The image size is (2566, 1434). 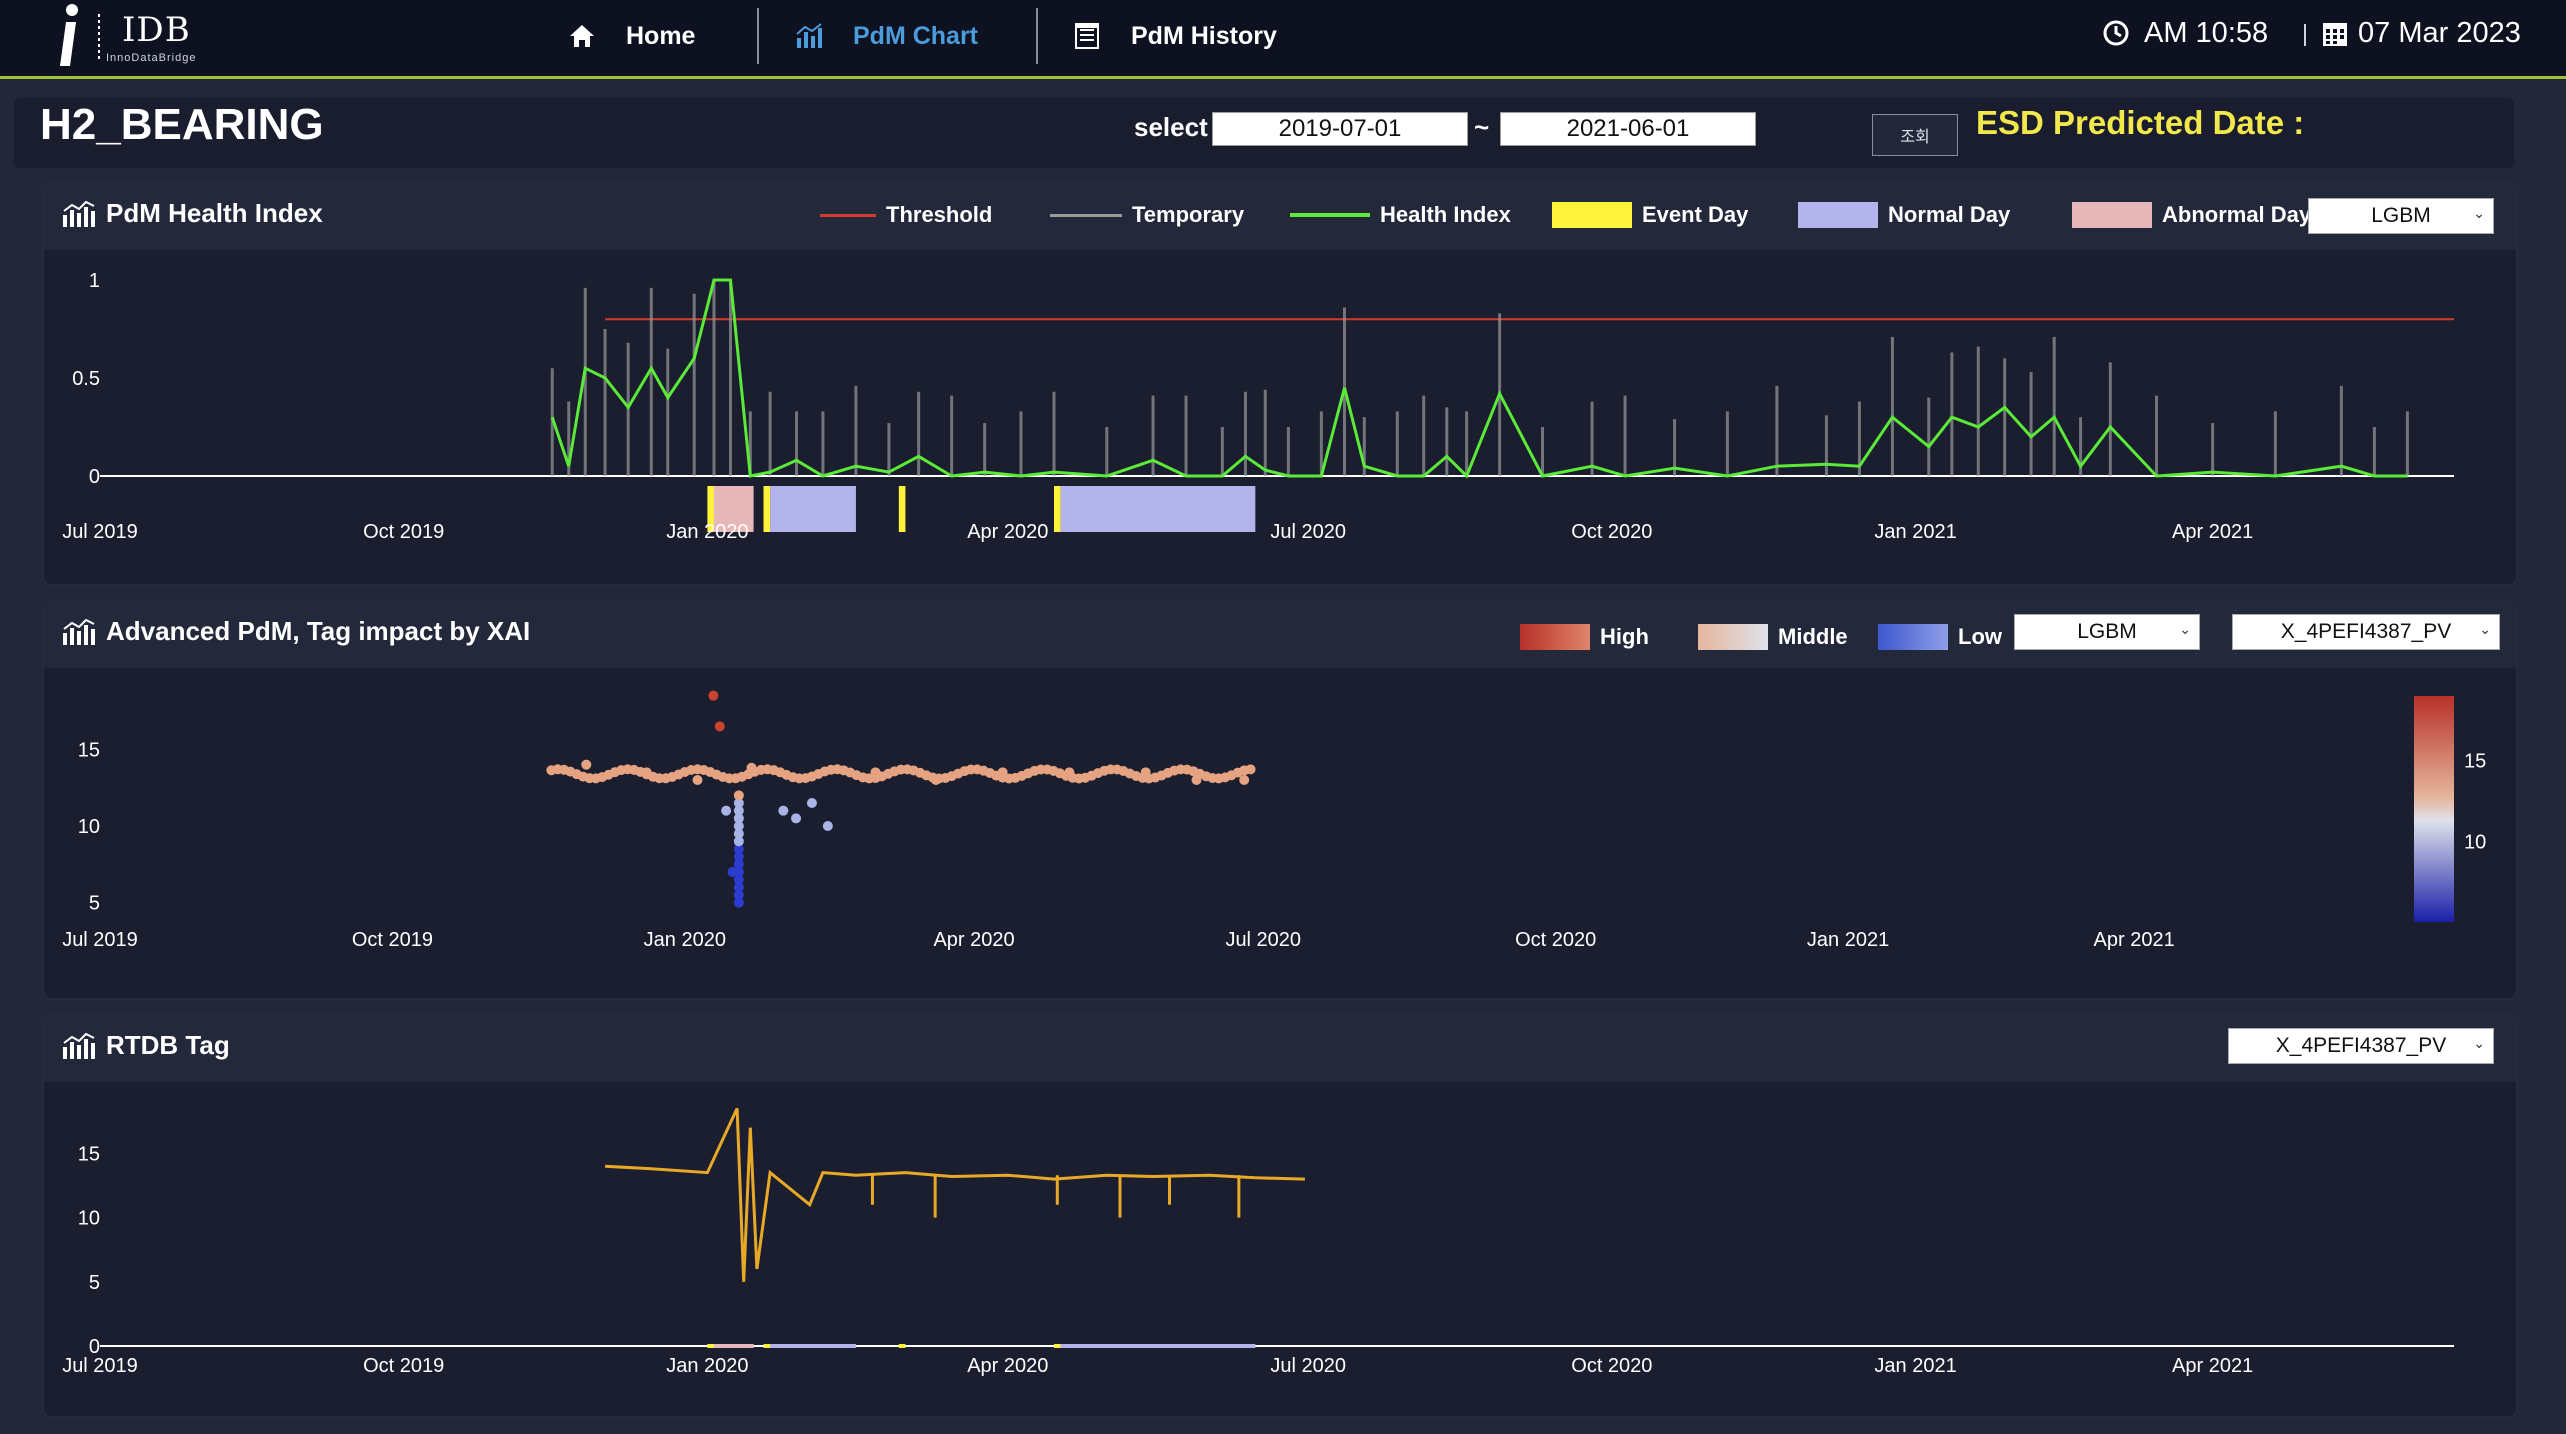 I want to click on panel-title: RTDB Tag, so click(x=146, y=1045).